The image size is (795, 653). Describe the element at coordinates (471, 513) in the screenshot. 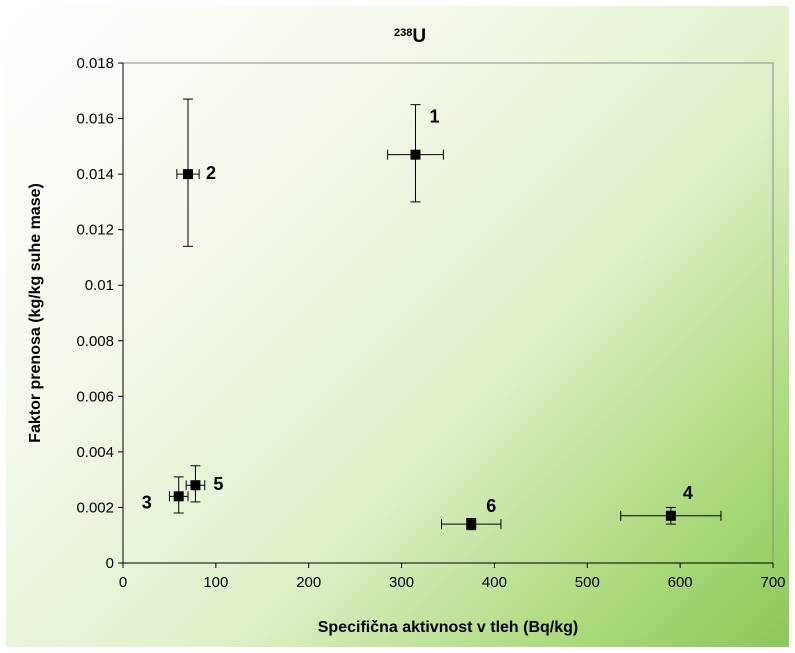

I see `data-point-6: 6` at that location.